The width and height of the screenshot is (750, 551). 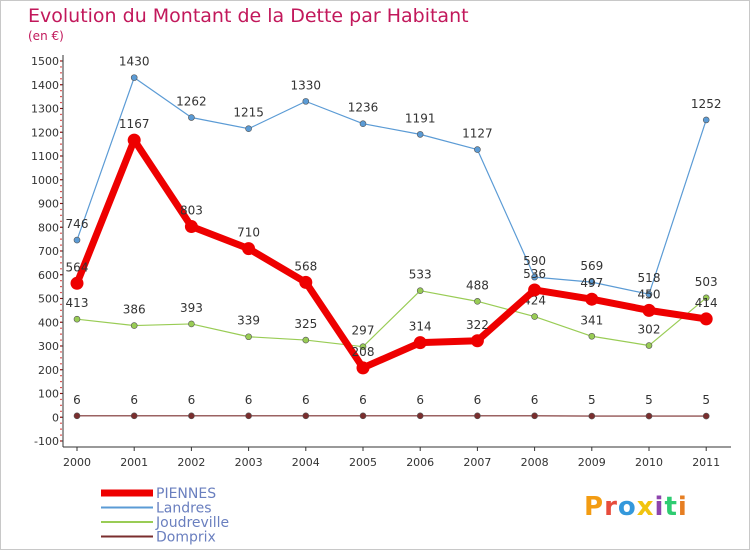 I want to click on data-label-landres: 1262, so click(x=191, y=102).